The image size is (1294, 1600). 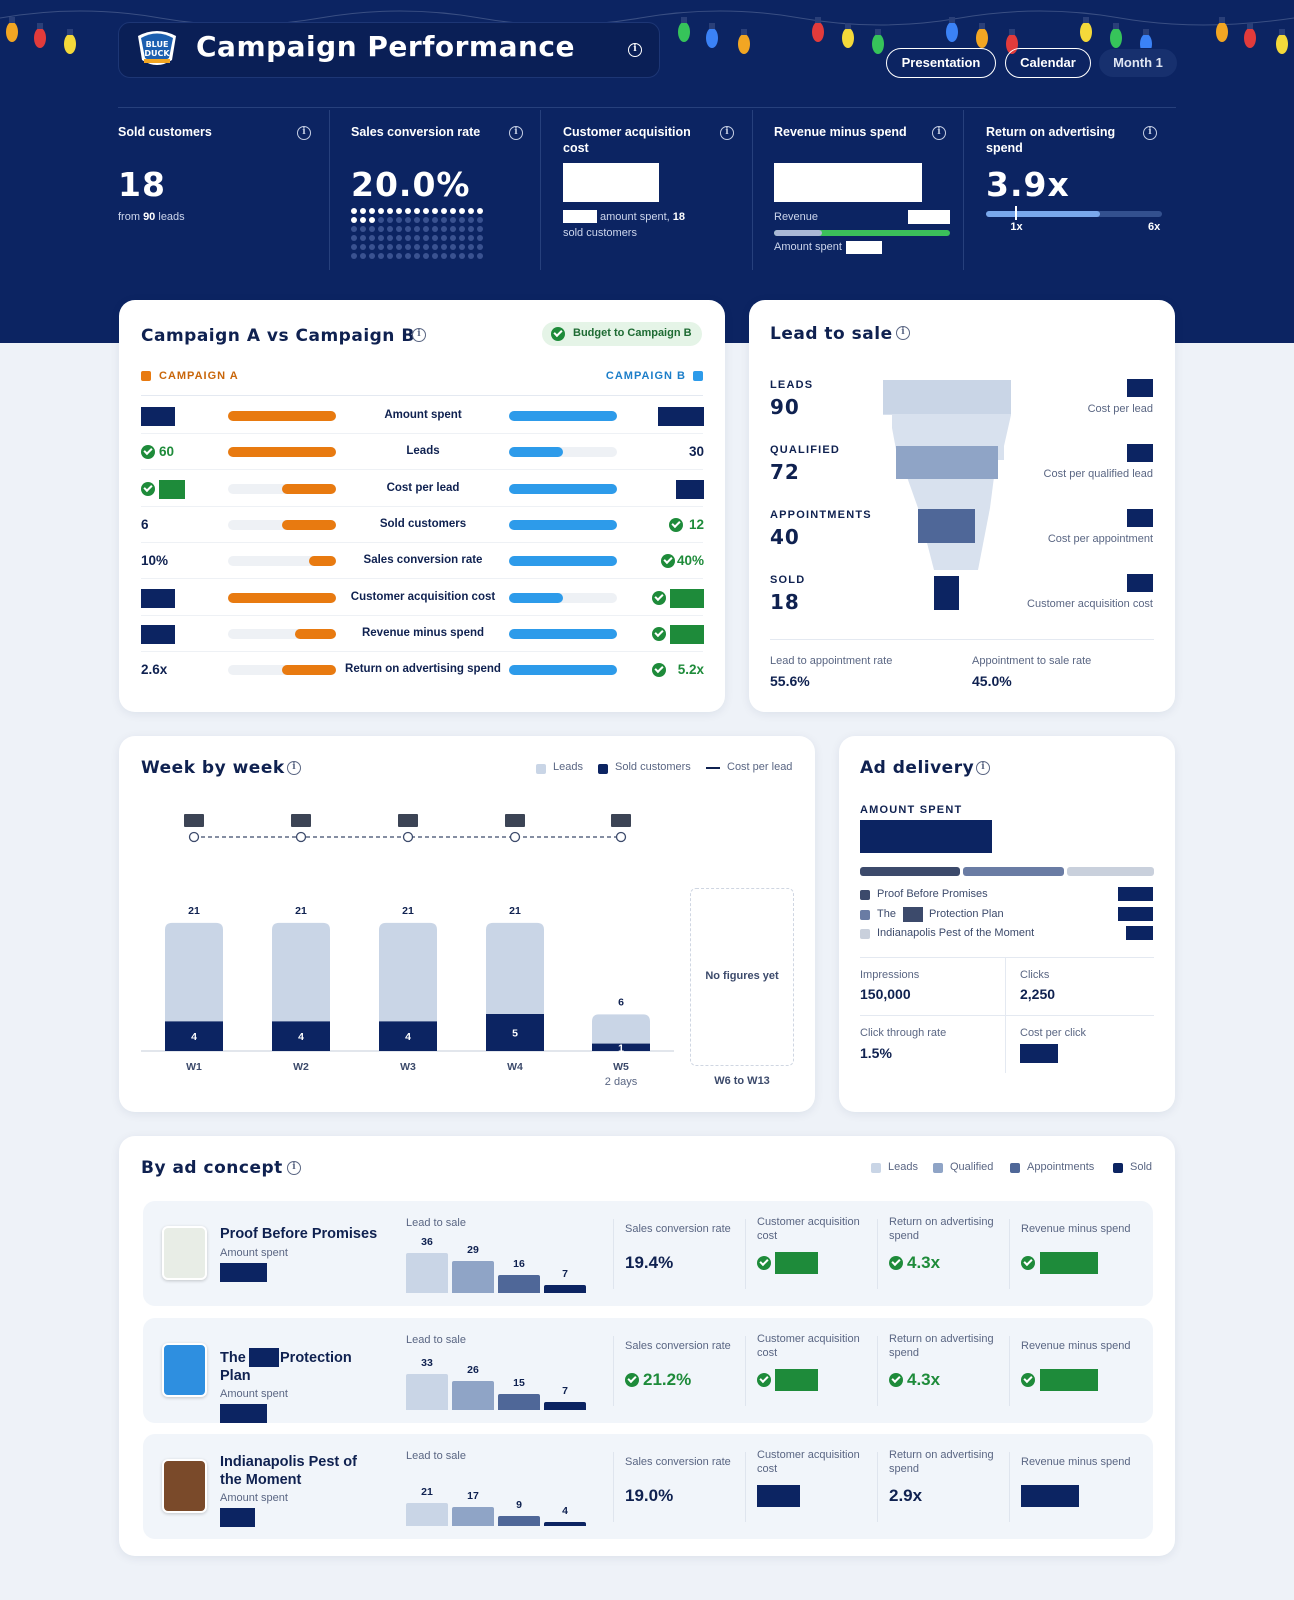 I want to click on campaign-b-value: 40%, so click(x=690, y=561).